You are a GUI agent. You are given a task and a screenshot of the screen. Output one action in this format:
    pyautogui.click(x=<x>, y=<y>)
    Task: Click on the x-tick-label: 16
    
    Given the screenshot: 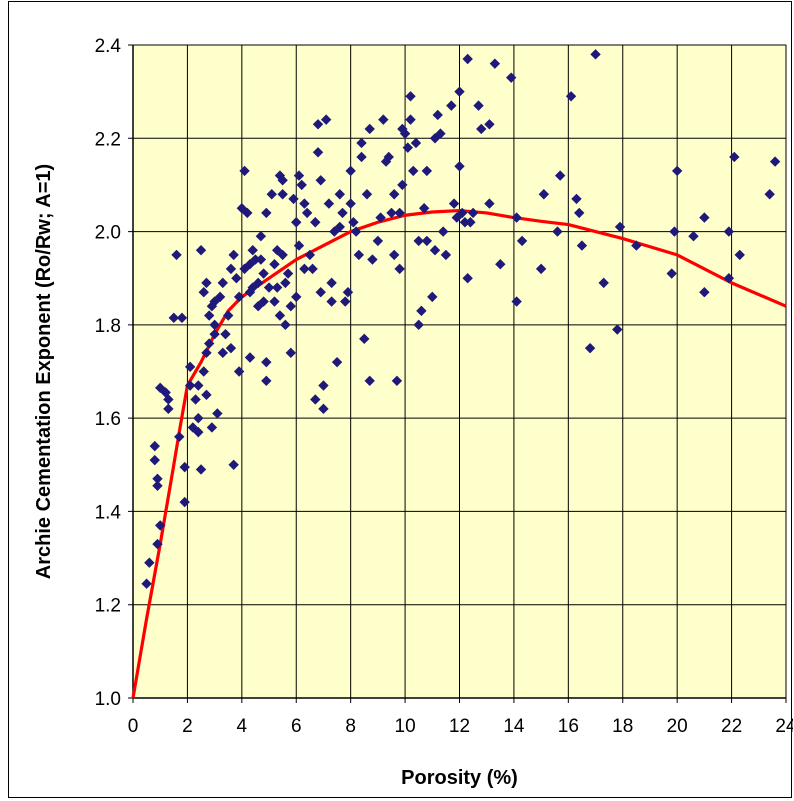 What is the action you would take?
    pyautogui.click(x=568, y=726)
    